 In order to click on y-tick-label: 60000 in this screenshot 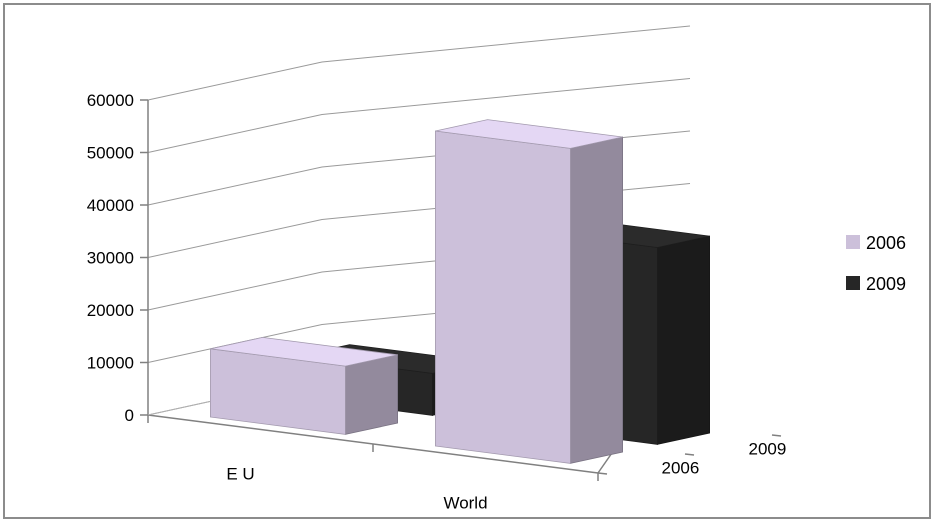, I will do `click(110, 100)`.